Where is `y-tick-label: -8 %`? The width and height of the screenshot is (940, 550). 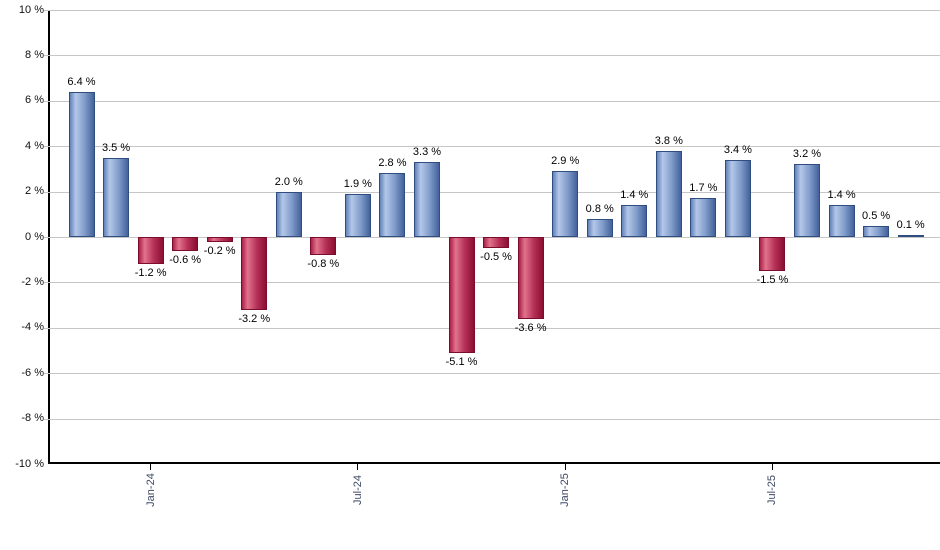 y-tick-label: -8 % is located at coordinates (32, 418).